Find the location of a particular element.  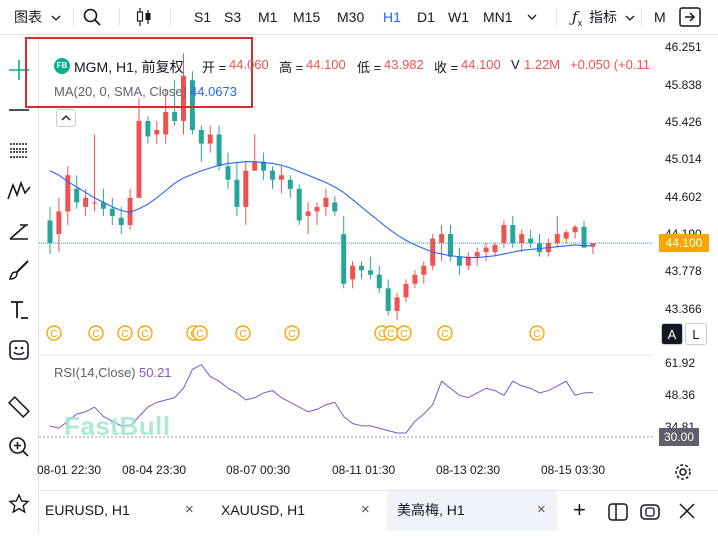

ma-legend-value: 44.0673 is located at coordinates (213, 91).